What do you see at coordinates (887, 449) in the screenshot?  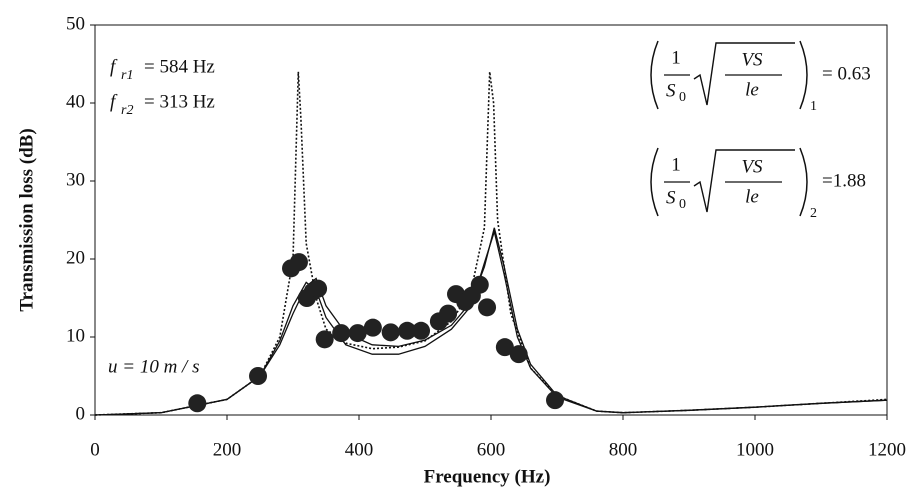 I see `x-tick-label: 1200` at bounding box center [887, 449].